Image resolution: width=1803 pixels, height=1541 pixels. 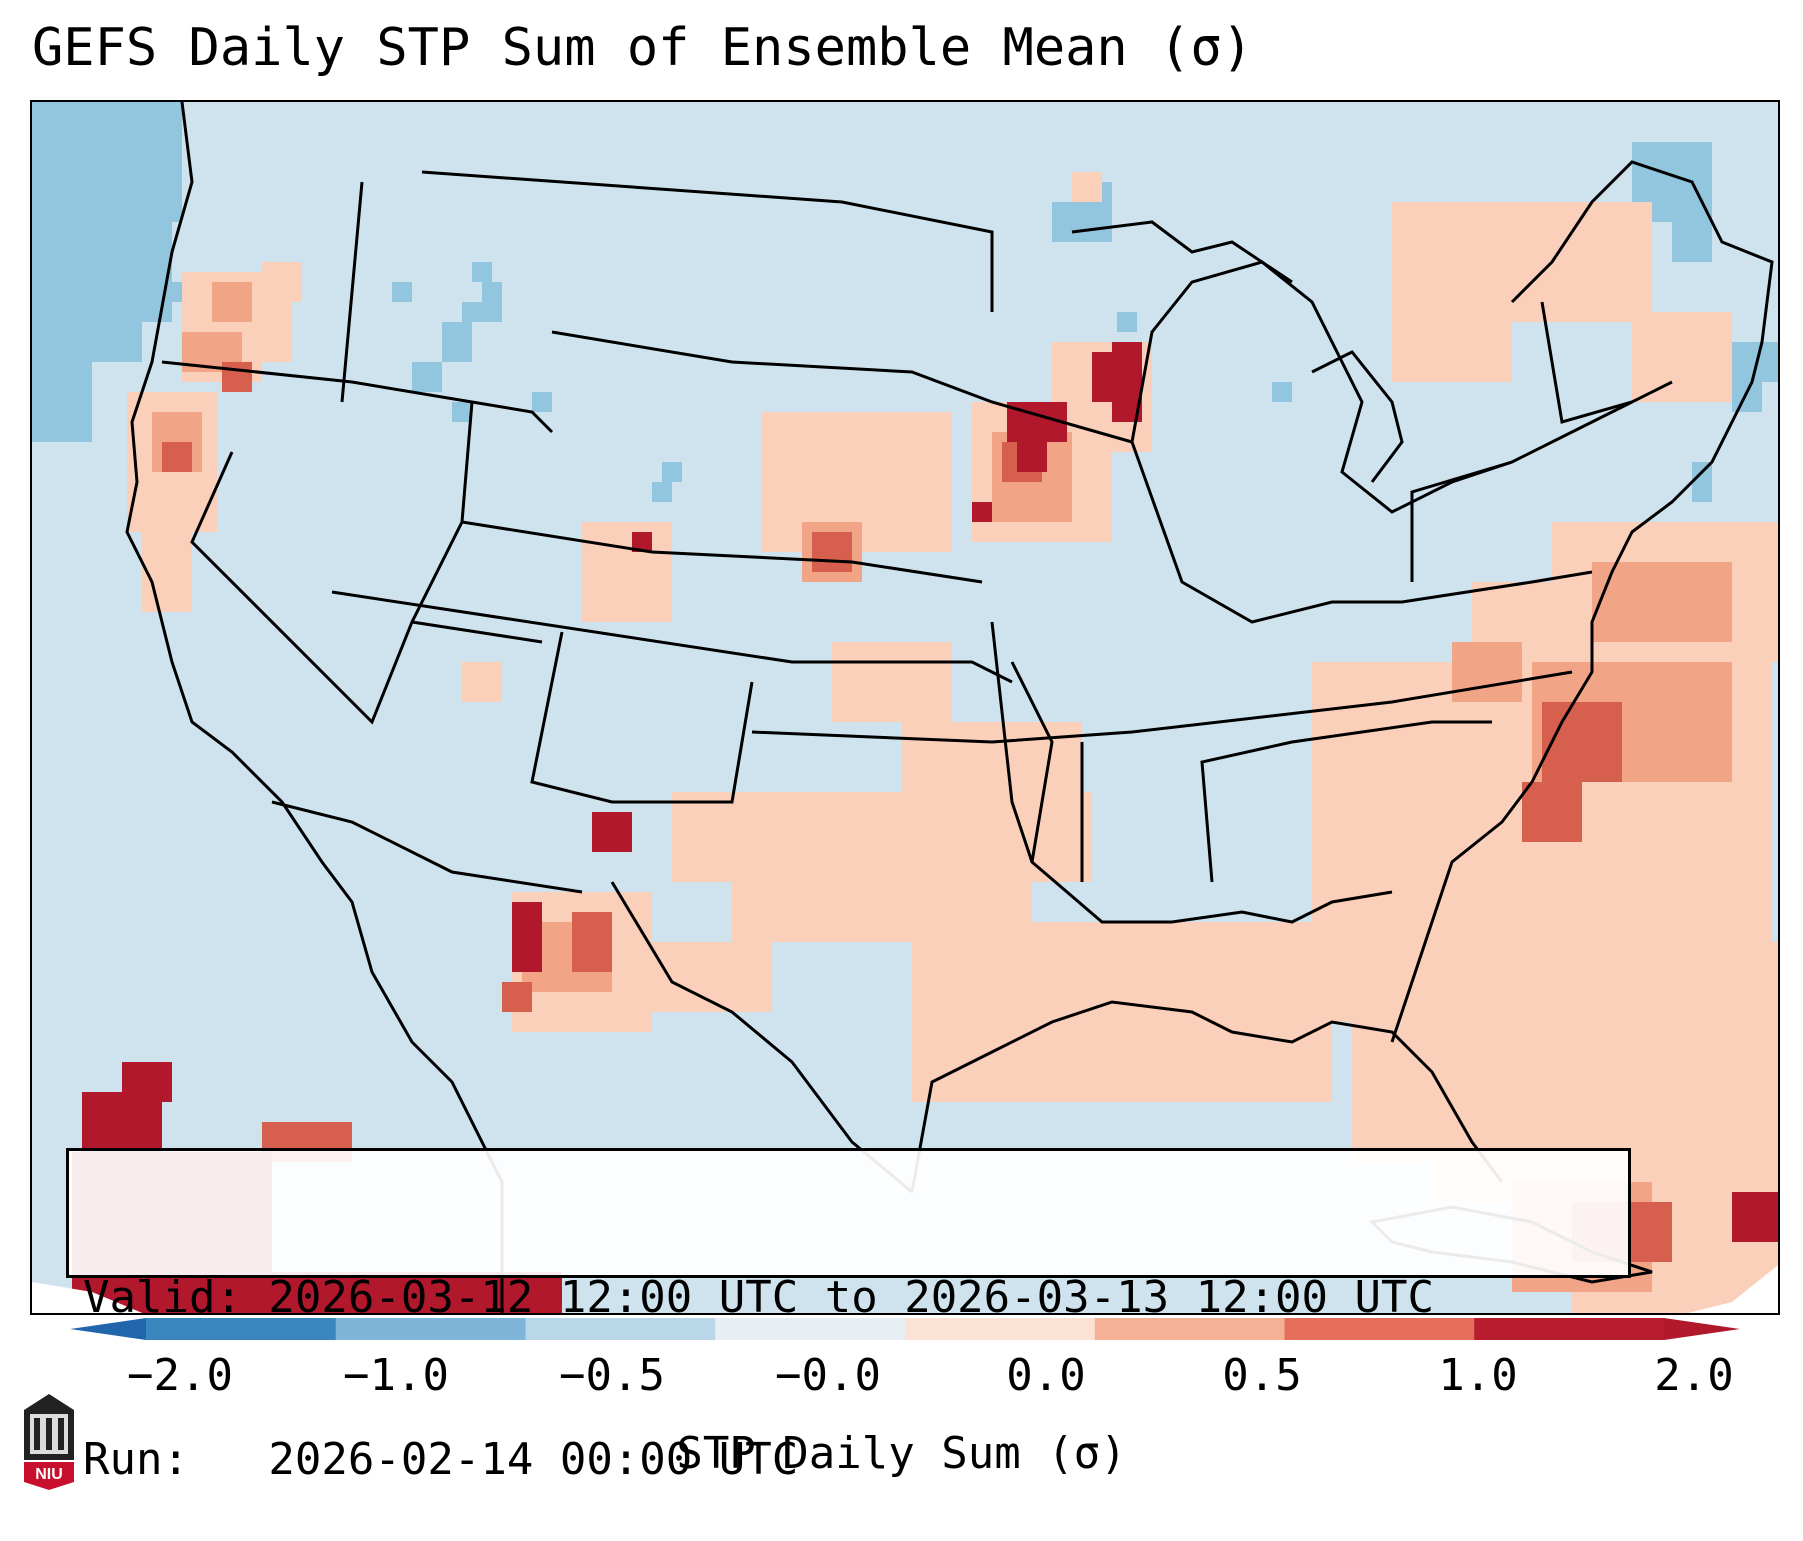 What do you see at coordinates (396, 1375) in the screenshot?
I see `tick-label: −1.0` at bounding box center [396, 1375].